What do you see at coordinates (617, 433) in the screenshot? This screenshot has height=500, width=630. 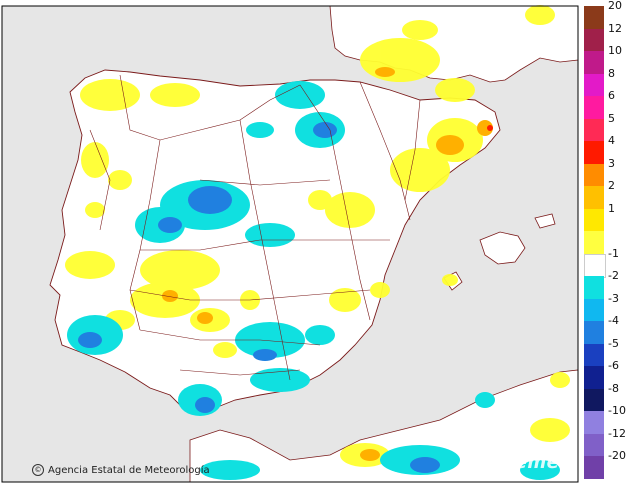 I see `legend-label: -12` at bounding box center [617, 433].